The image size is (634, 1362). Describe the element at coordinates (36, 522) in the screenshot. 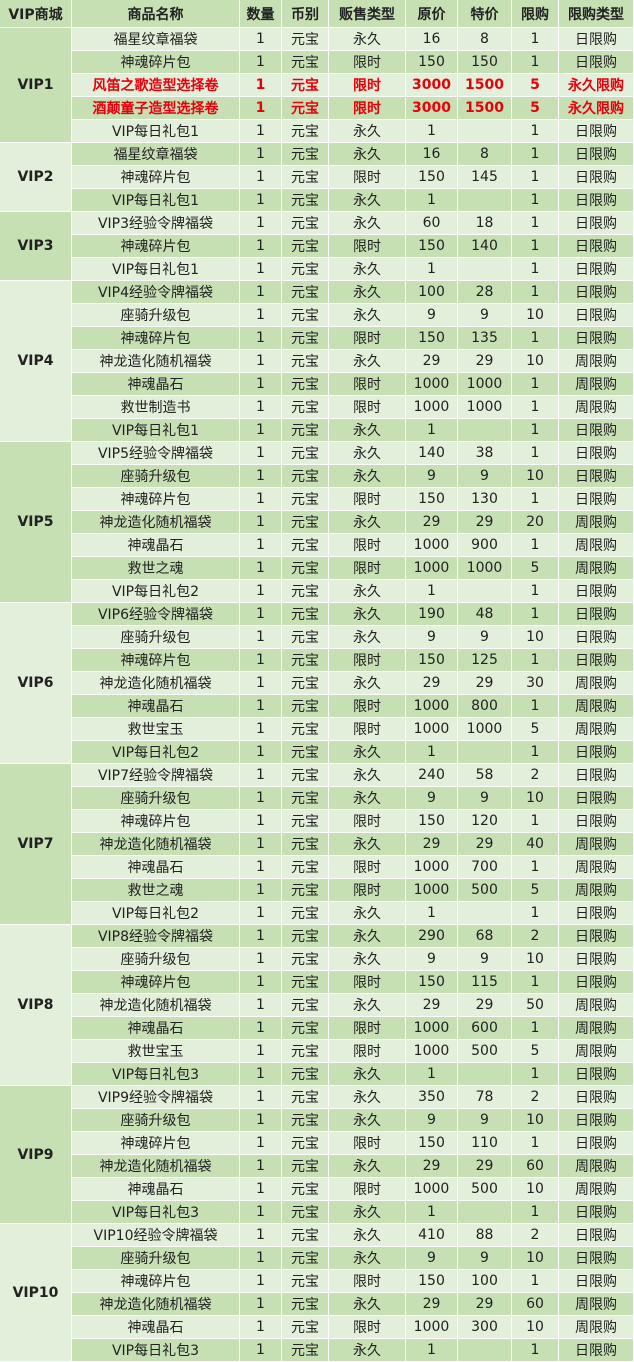

I see `vip-level: VIP5` at that location.